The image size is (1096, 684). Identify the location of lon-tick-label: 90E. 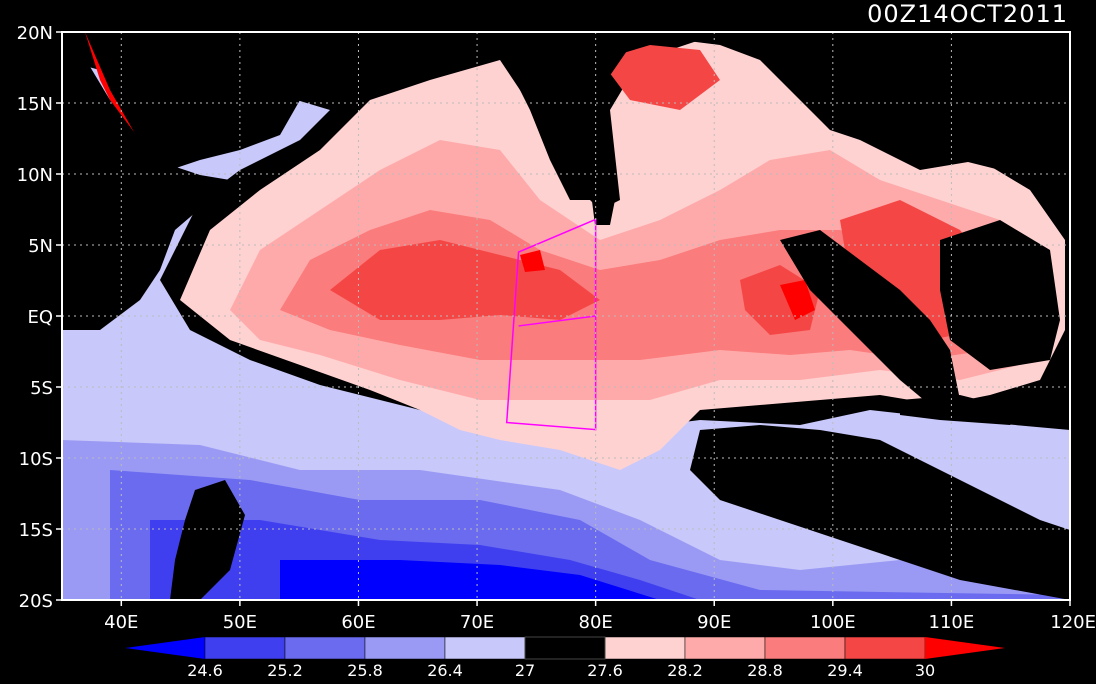
(714, 622).